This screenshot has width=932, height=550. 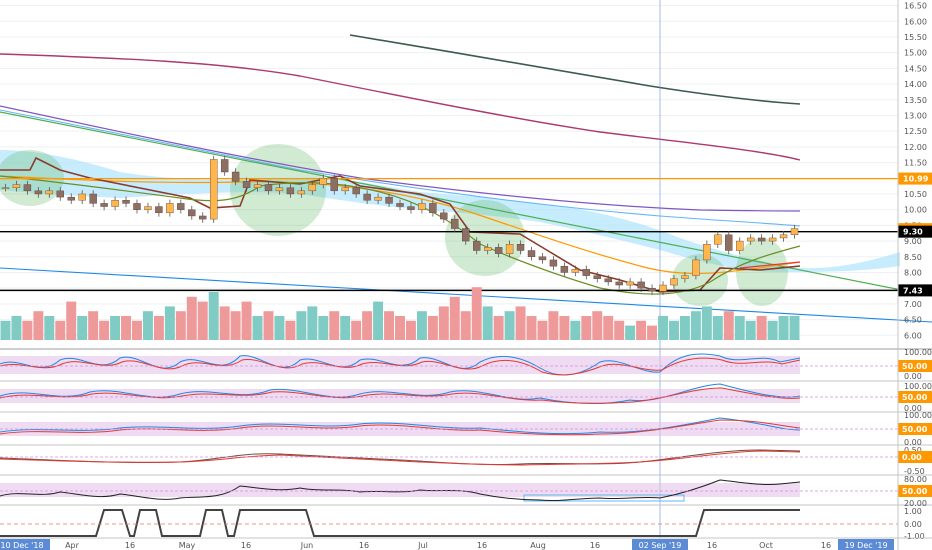 What do you see at coordinates (422, 545) in the screenshot?
I see `time-tick-label: Jul` at bounding box center [422, 545].